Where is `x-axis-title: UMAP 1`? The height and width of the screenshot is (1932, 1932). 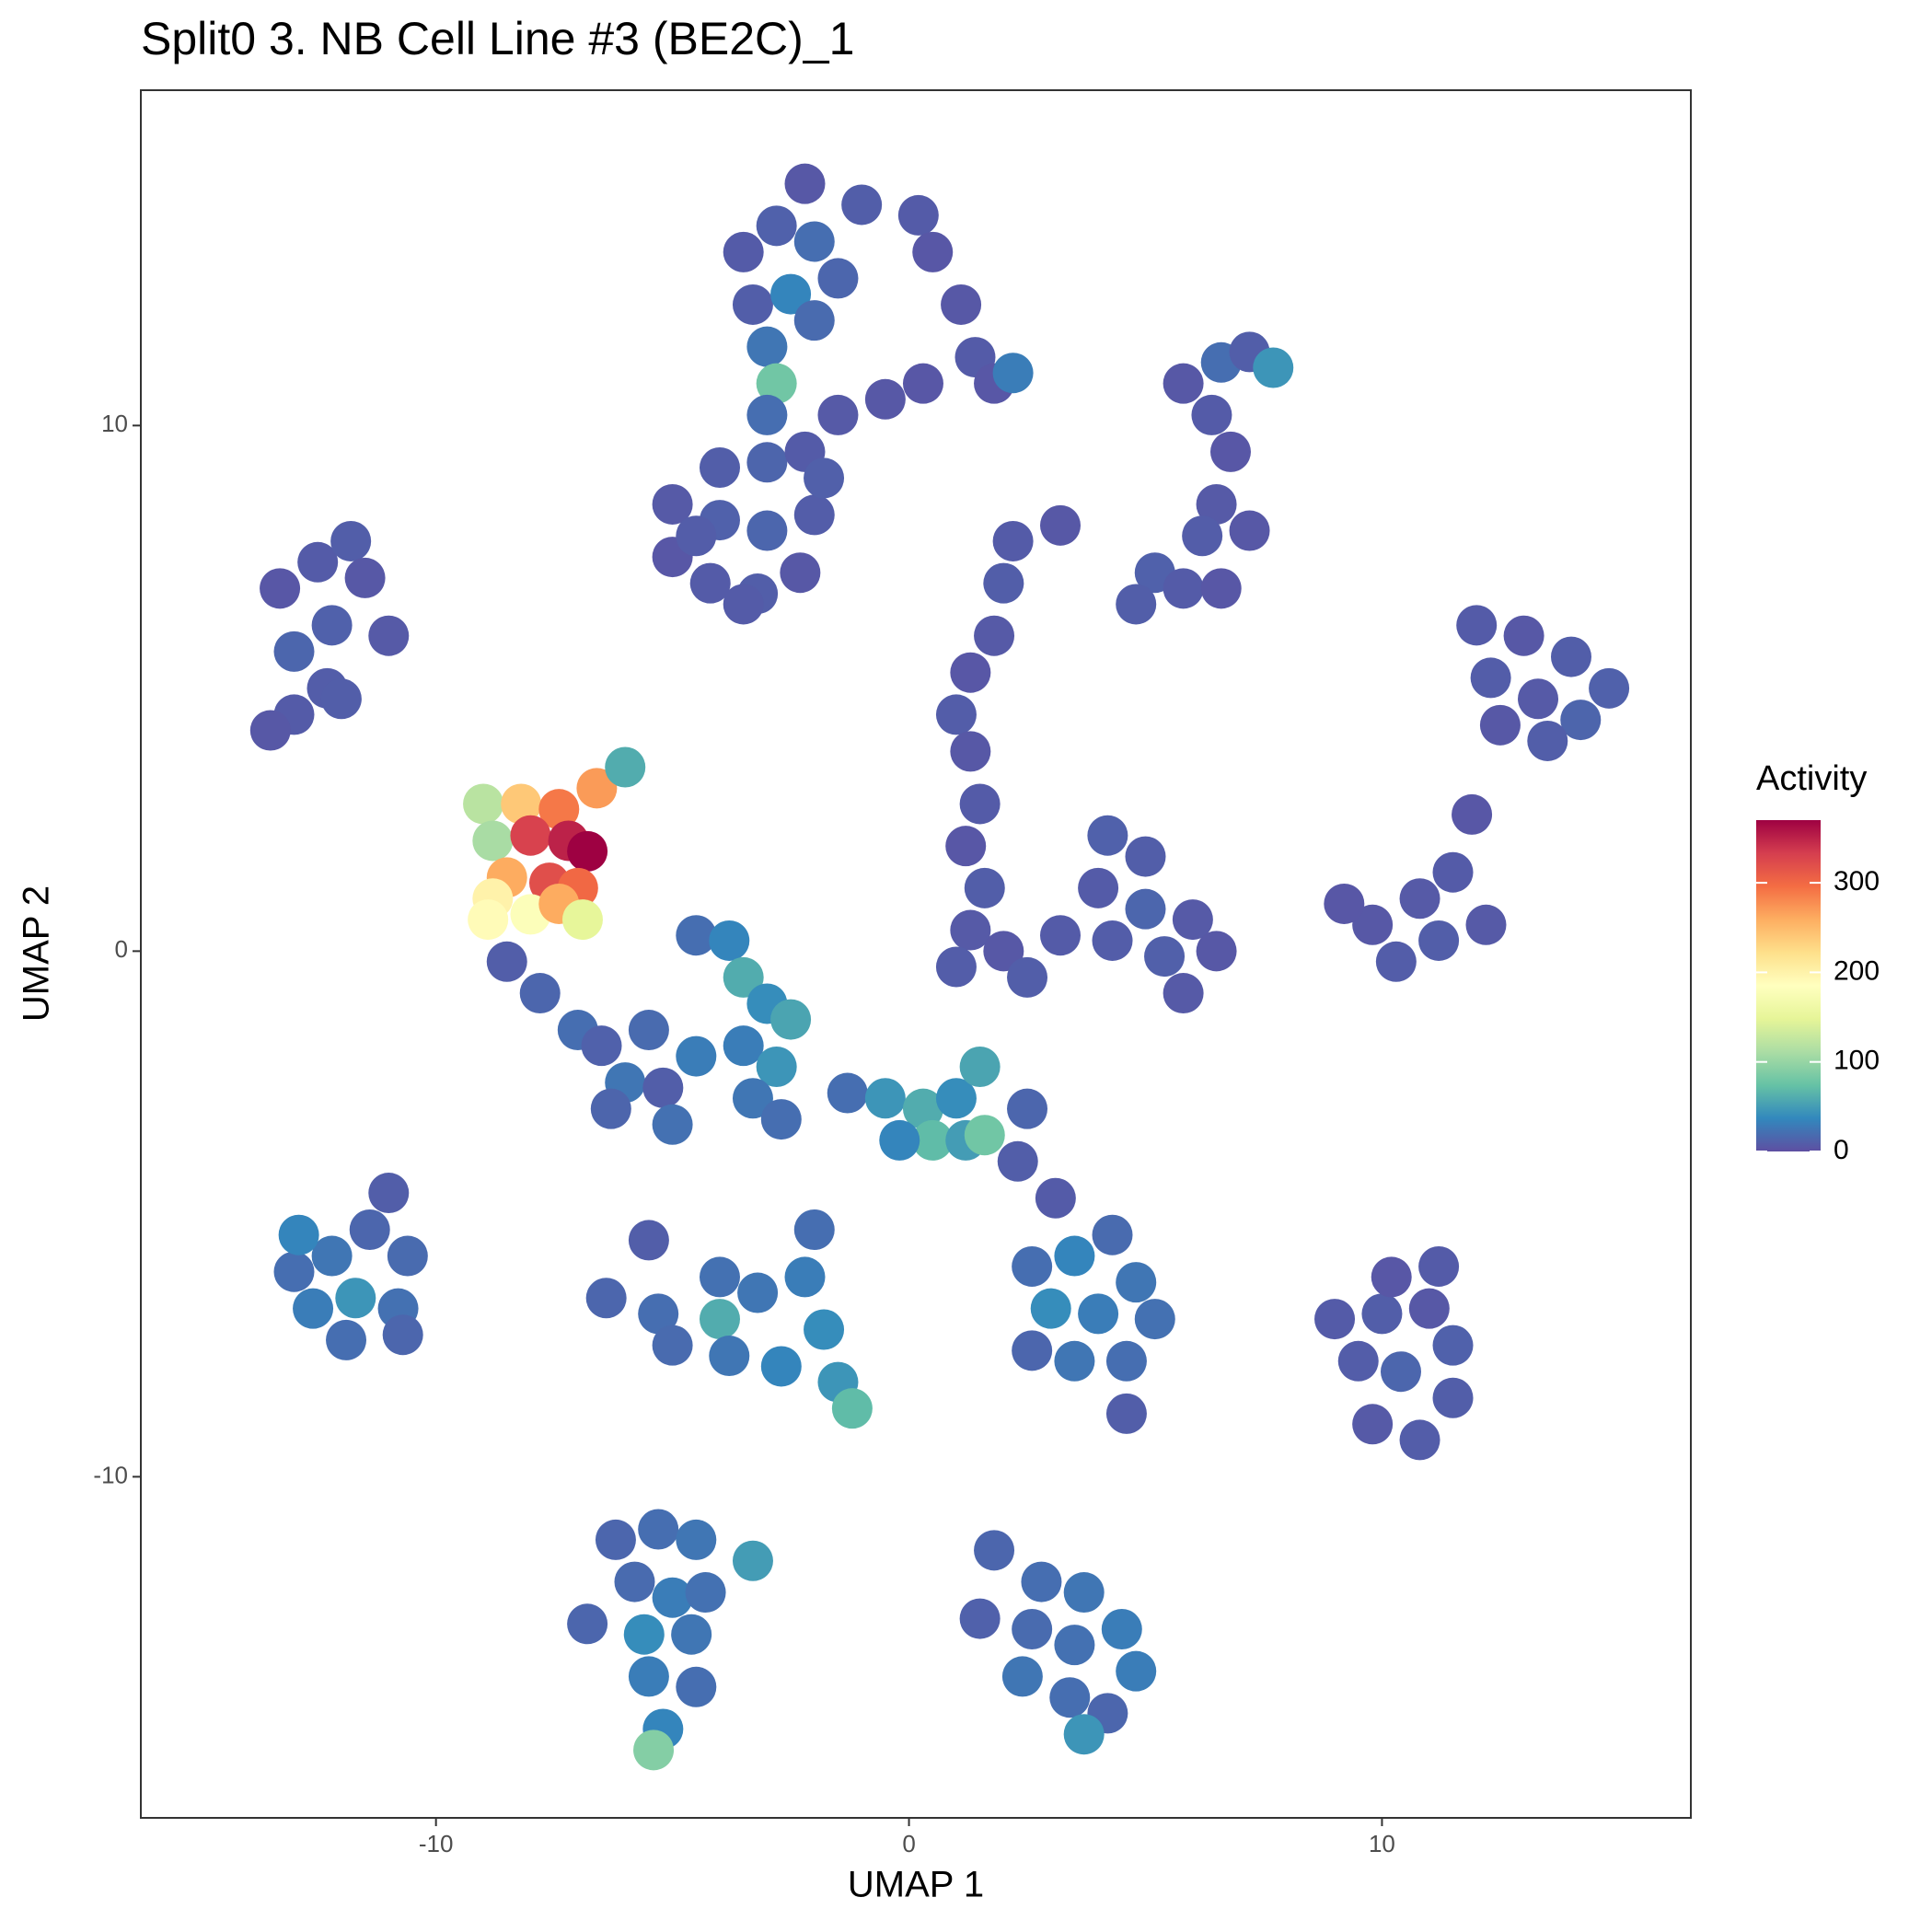 x-axis-title: UMAP 1 is located at coordinates (916, 1885).